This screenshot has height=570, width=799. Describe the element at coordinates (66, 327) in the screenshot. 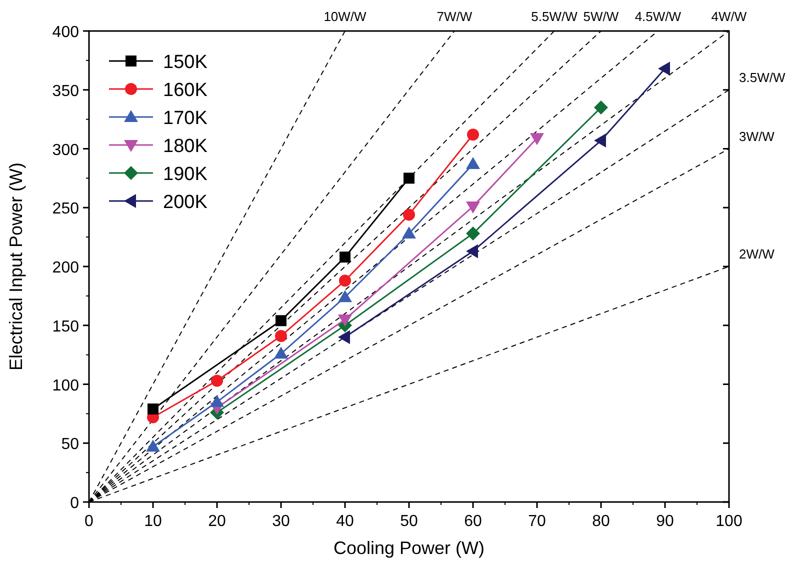

I see `y-tick-label: 150` at that location.